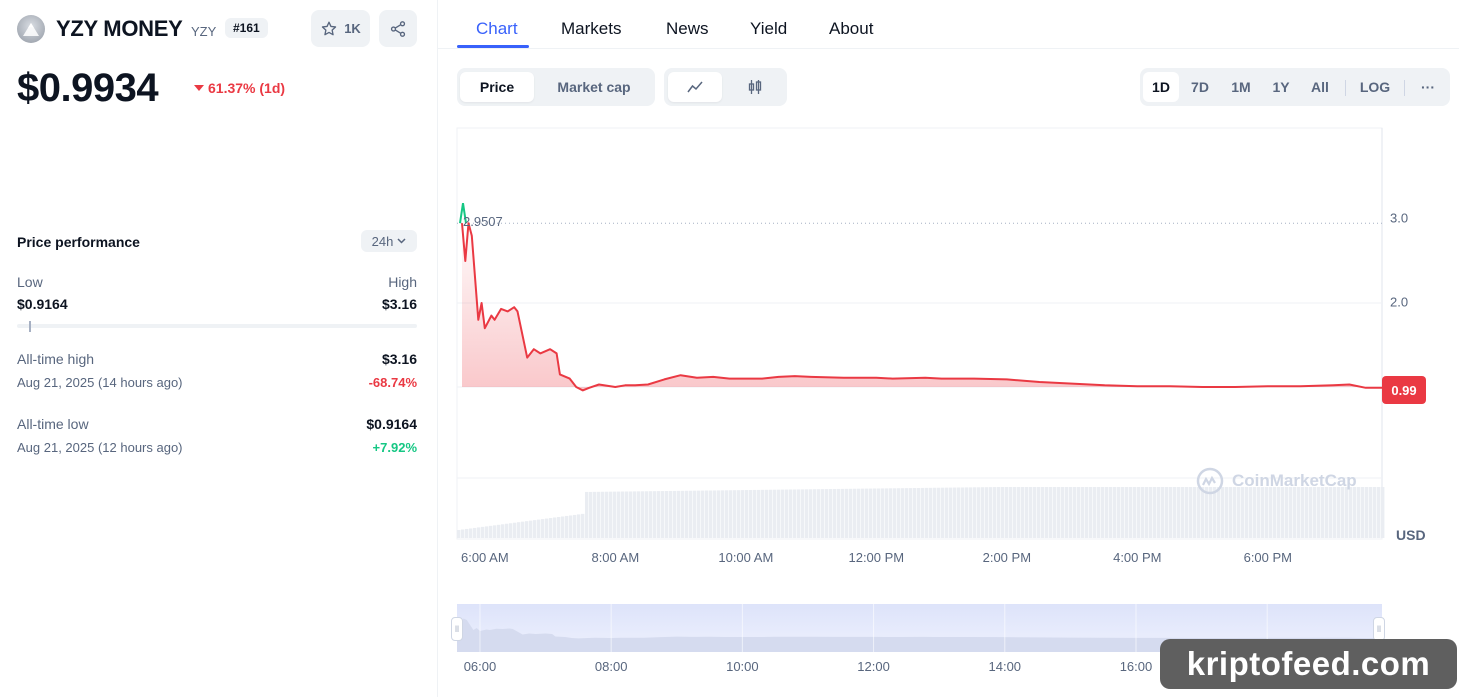 The height and width of the screenshot is (697, 1459). What do you see at coordinates (1241, 87) in the screenshot?
I see `range-1m: 1M` at bounding box center [1241, 87].